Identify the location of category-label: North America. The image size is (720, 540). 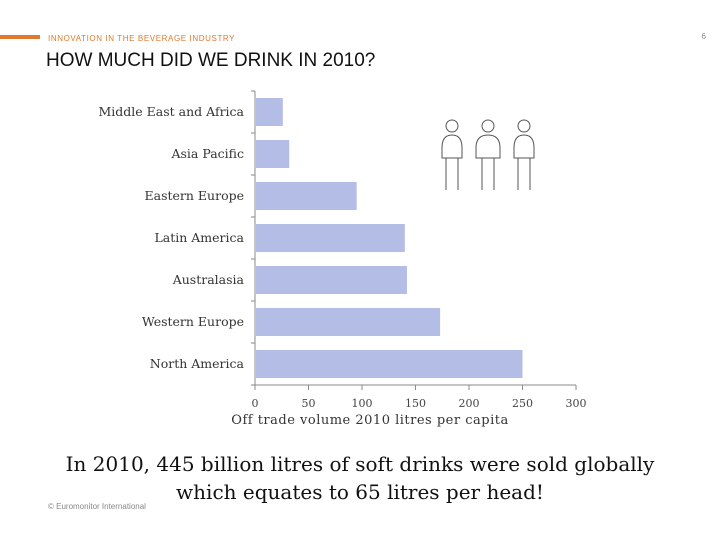
(197, 363).